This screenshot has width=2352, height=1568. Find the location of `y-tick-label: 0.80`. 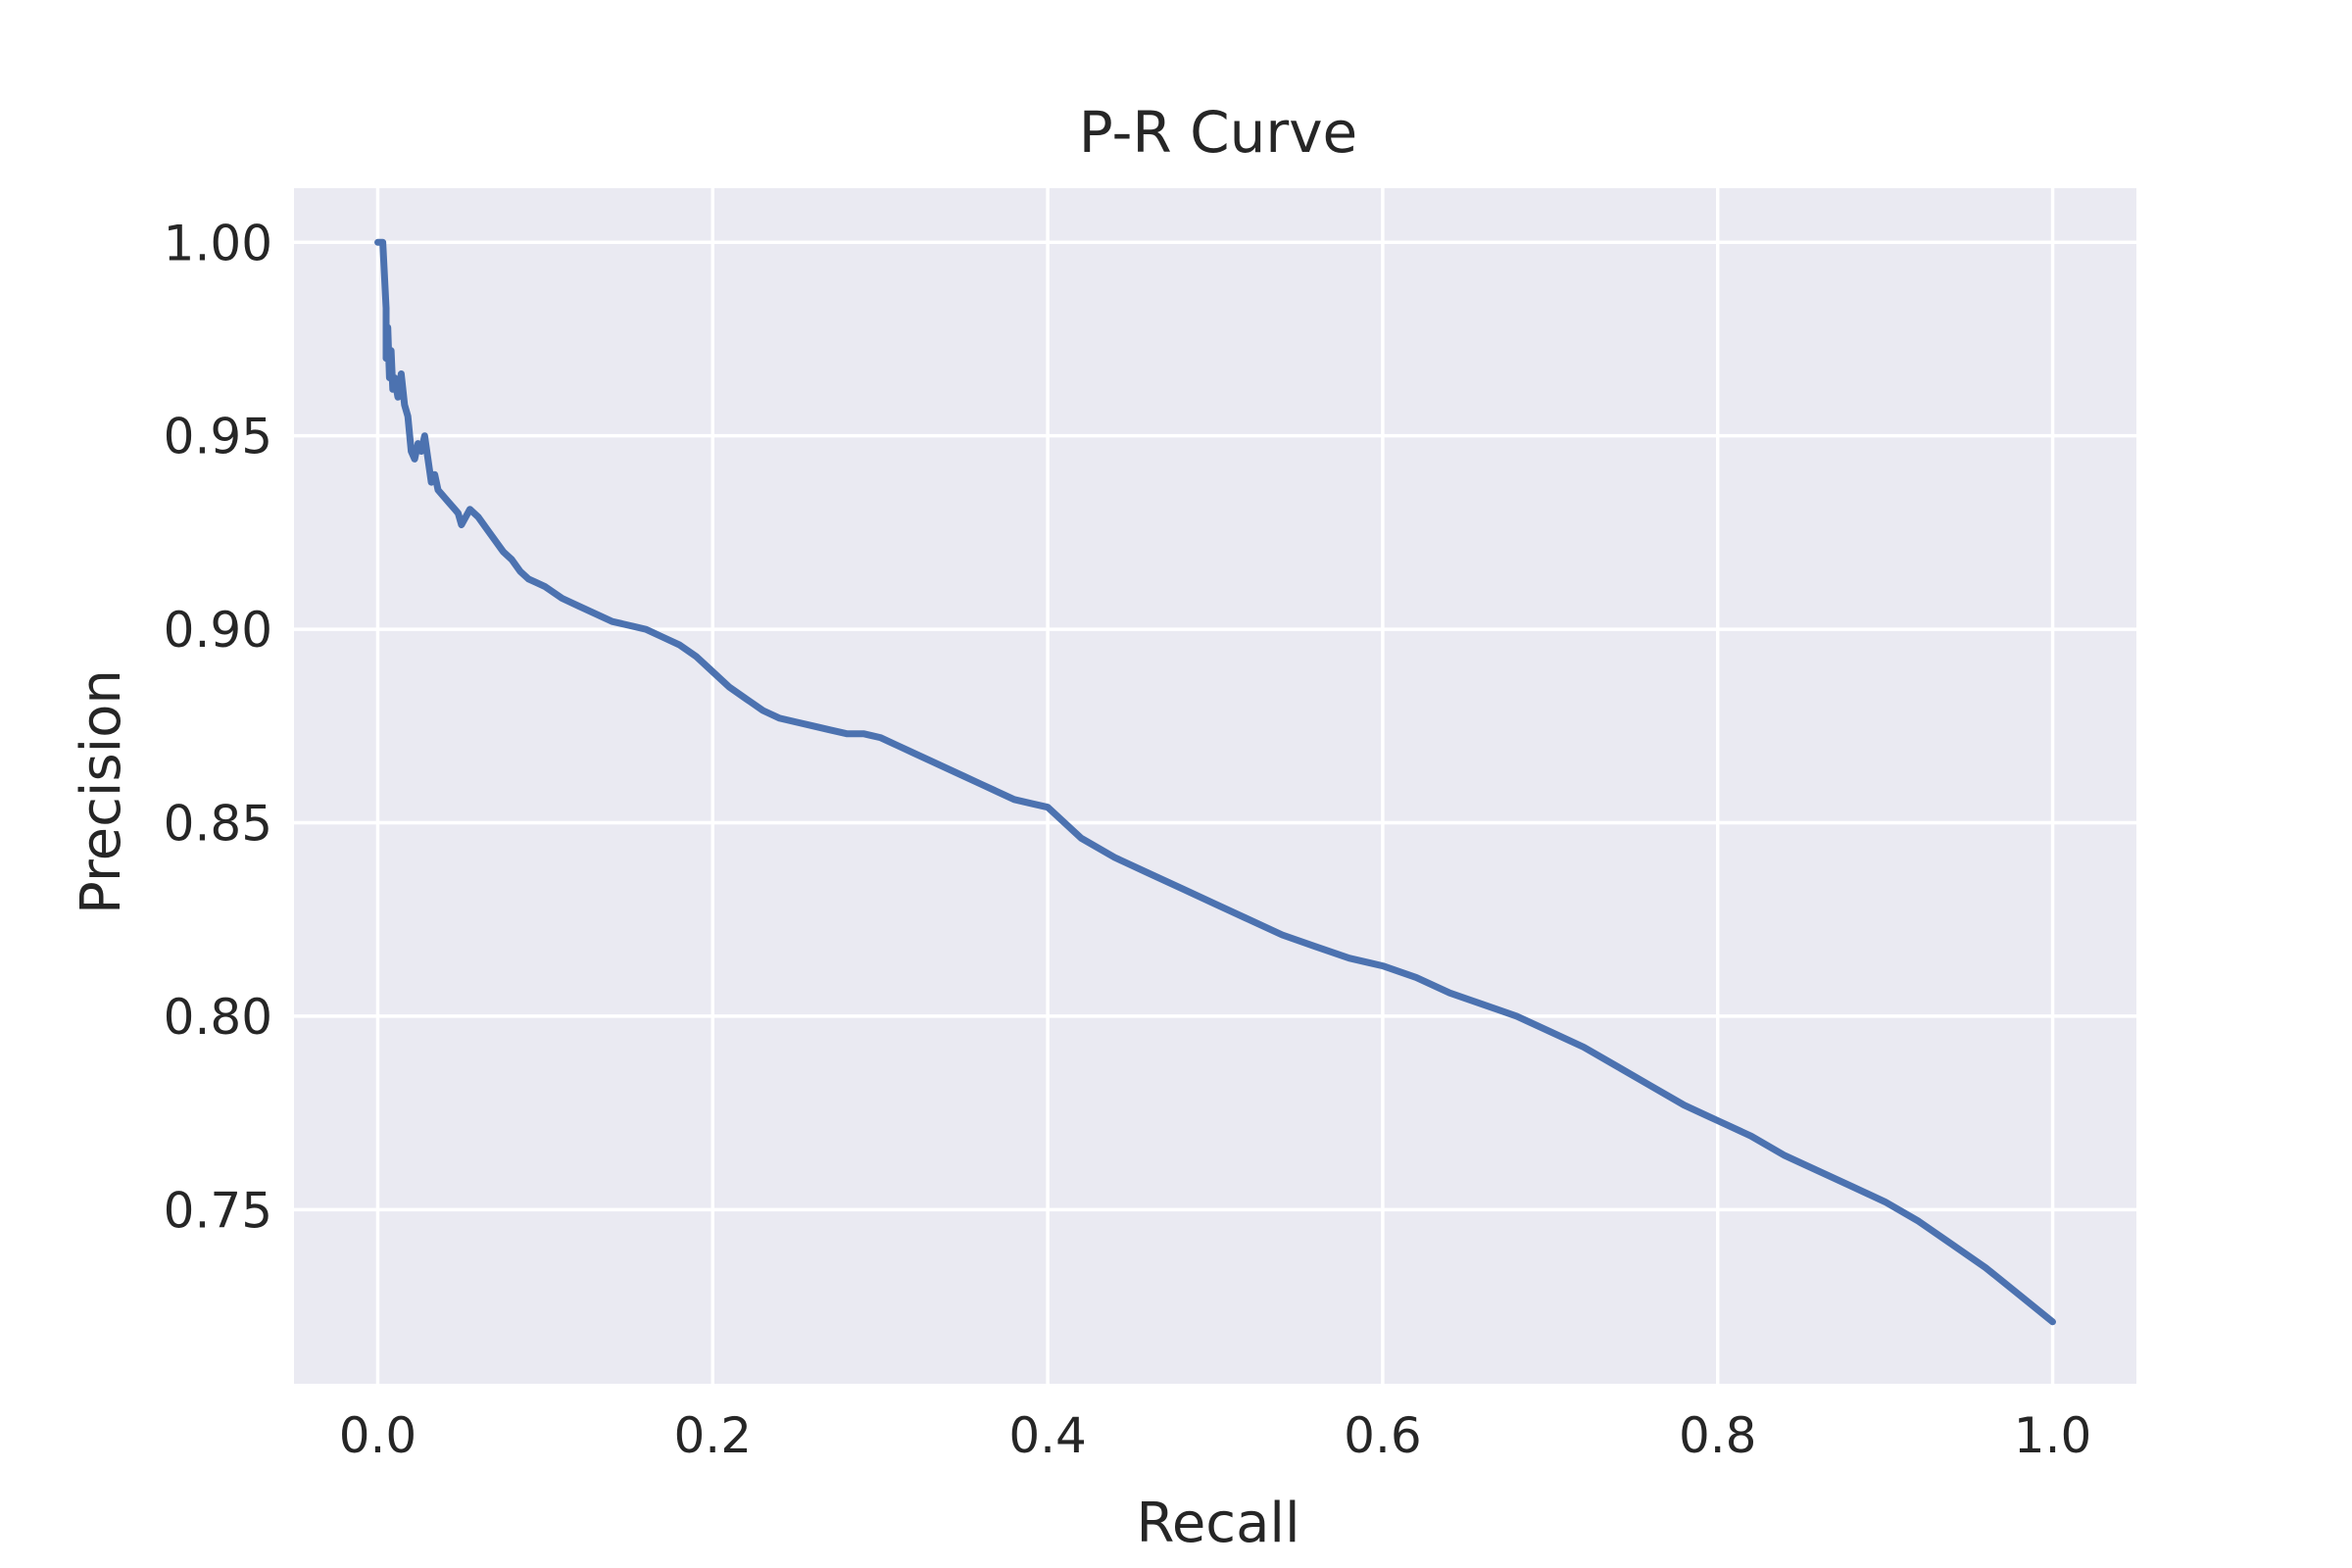

y-tick-label: 0.80 is located at coordinates (218, 1017).